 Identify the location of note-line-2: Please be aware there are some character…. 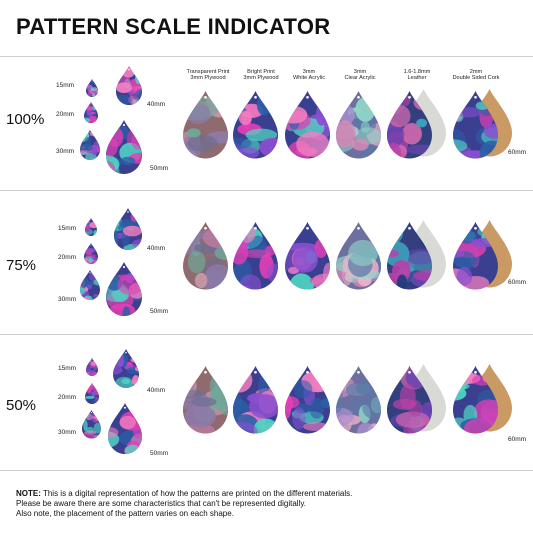
(161, 503).